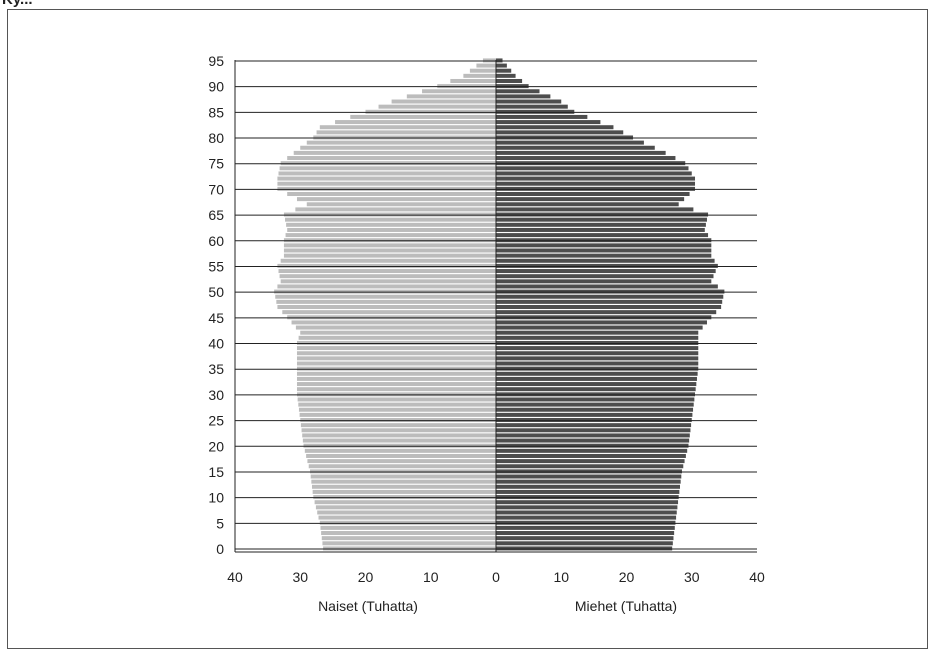 Image resolution: width=931 pixels, height=649 pixels. Describe the element at coordinates (235, 577) in the screenshot. I see `x-tick-left-40: 40` at that location.